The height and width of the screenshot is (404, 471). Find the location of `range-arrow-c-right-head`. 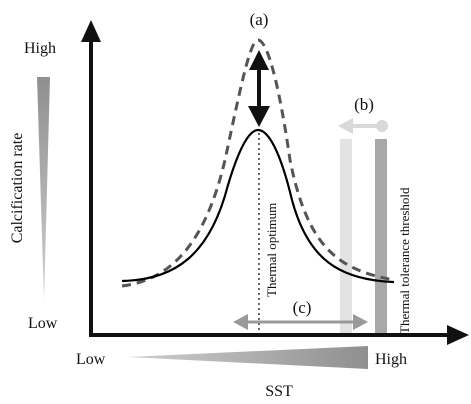

range-arrow-c-right-head is located at coordinates (360, 322).